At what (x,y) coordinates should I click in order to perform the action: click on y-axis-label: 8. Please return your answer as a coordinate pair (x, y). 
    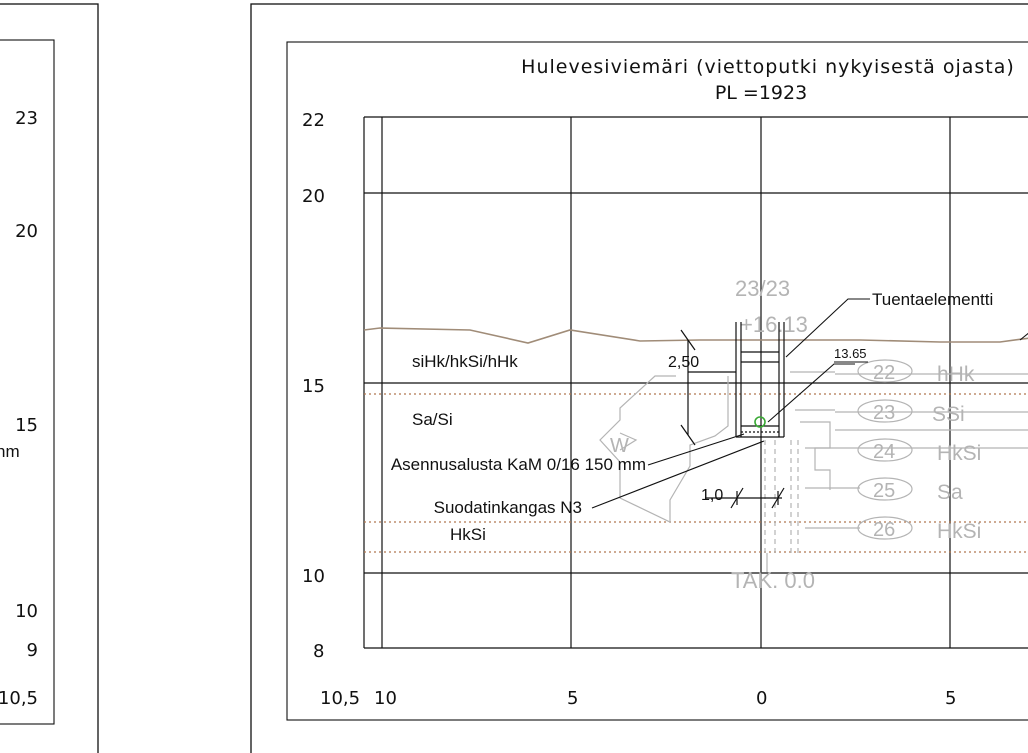
    Looking at the image, I should click on (318, 651).